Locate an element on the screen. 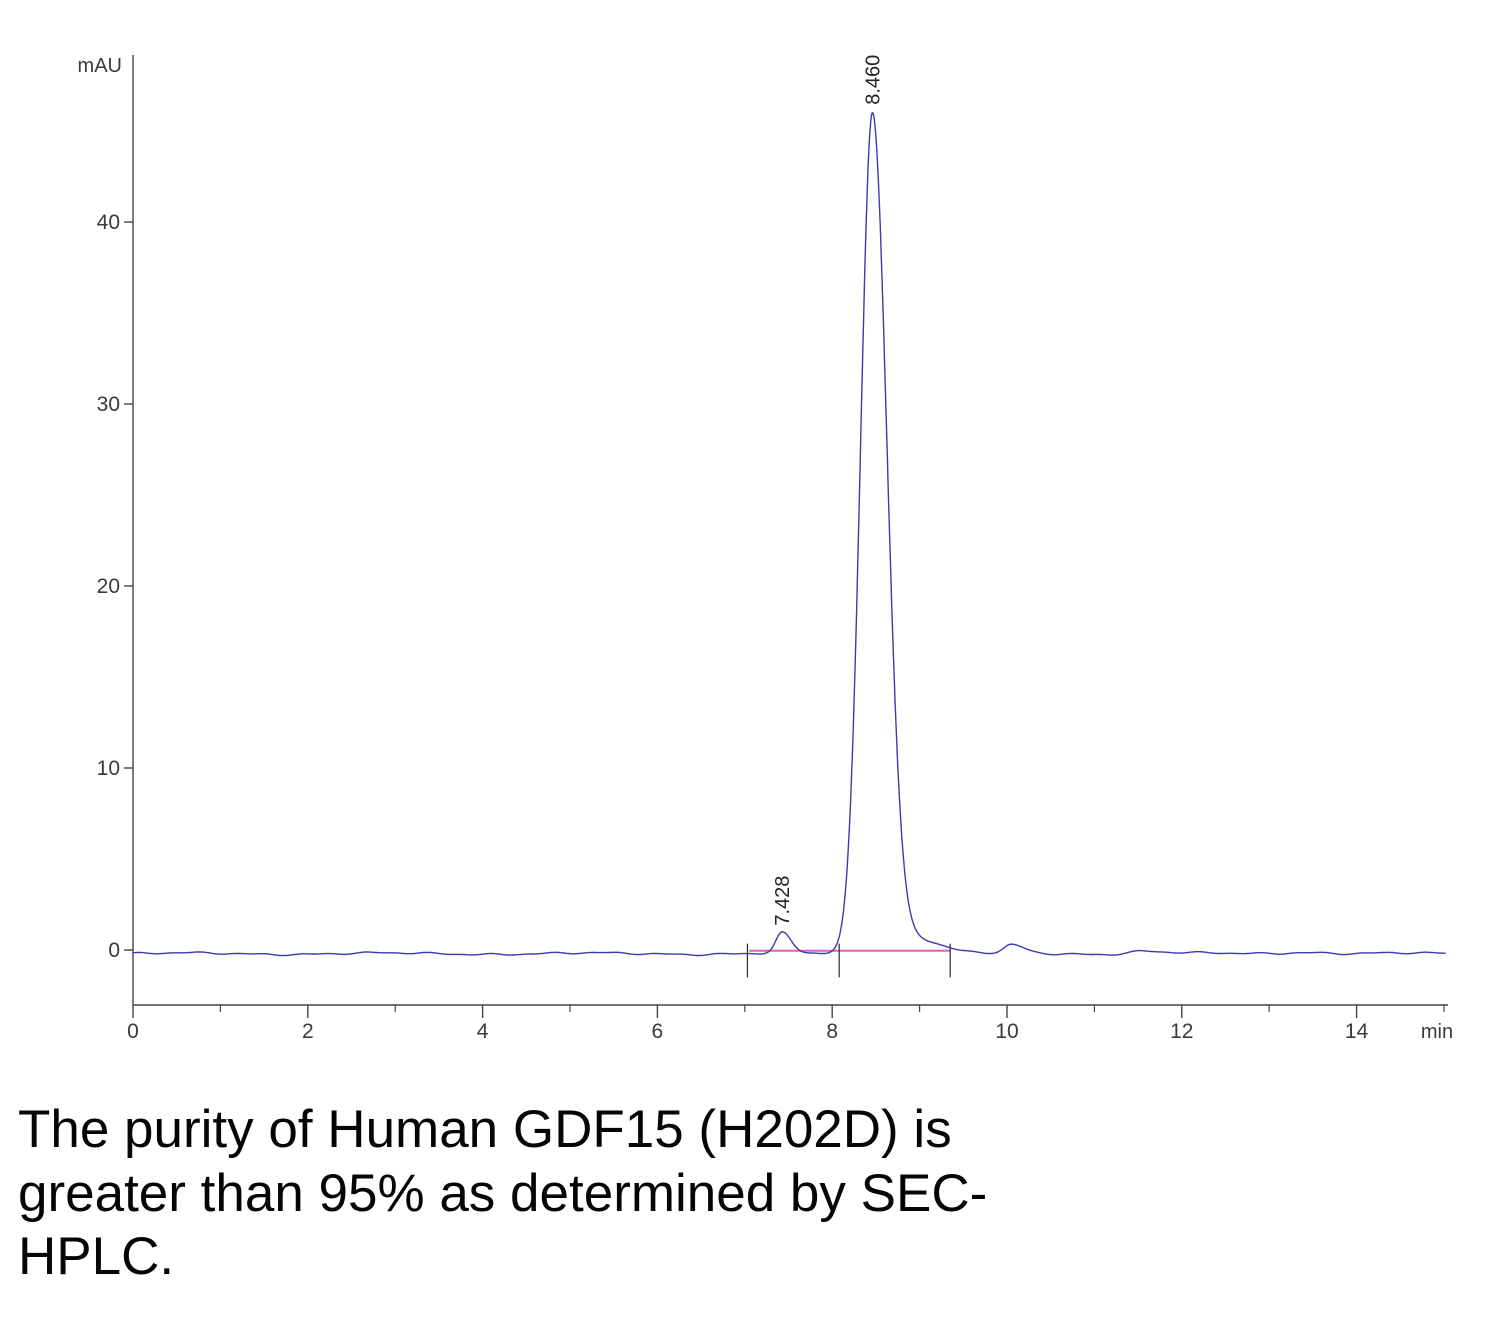  x-tick-label: 6 is located at coordinates (658, 1031).